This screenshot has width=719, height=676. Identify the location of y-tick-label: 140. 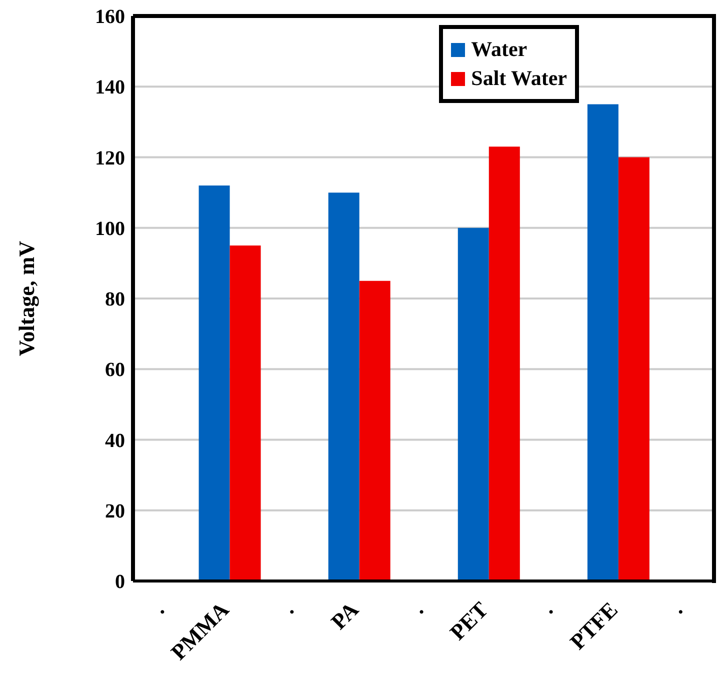
(110, 87).